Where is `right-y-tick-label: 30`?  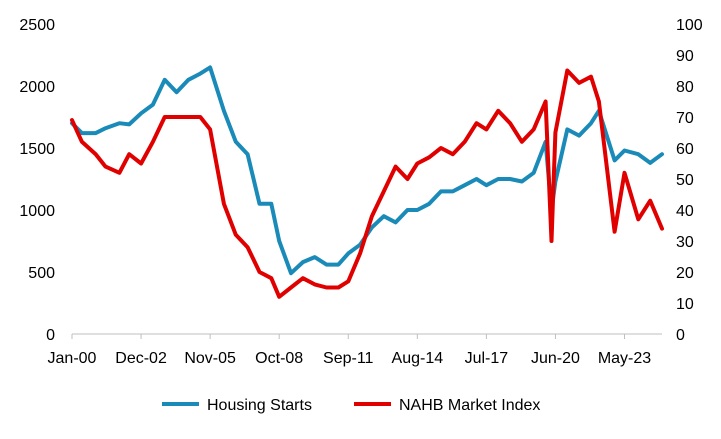 right-y-tick-label: 30 is located at coordinates (685, 242).